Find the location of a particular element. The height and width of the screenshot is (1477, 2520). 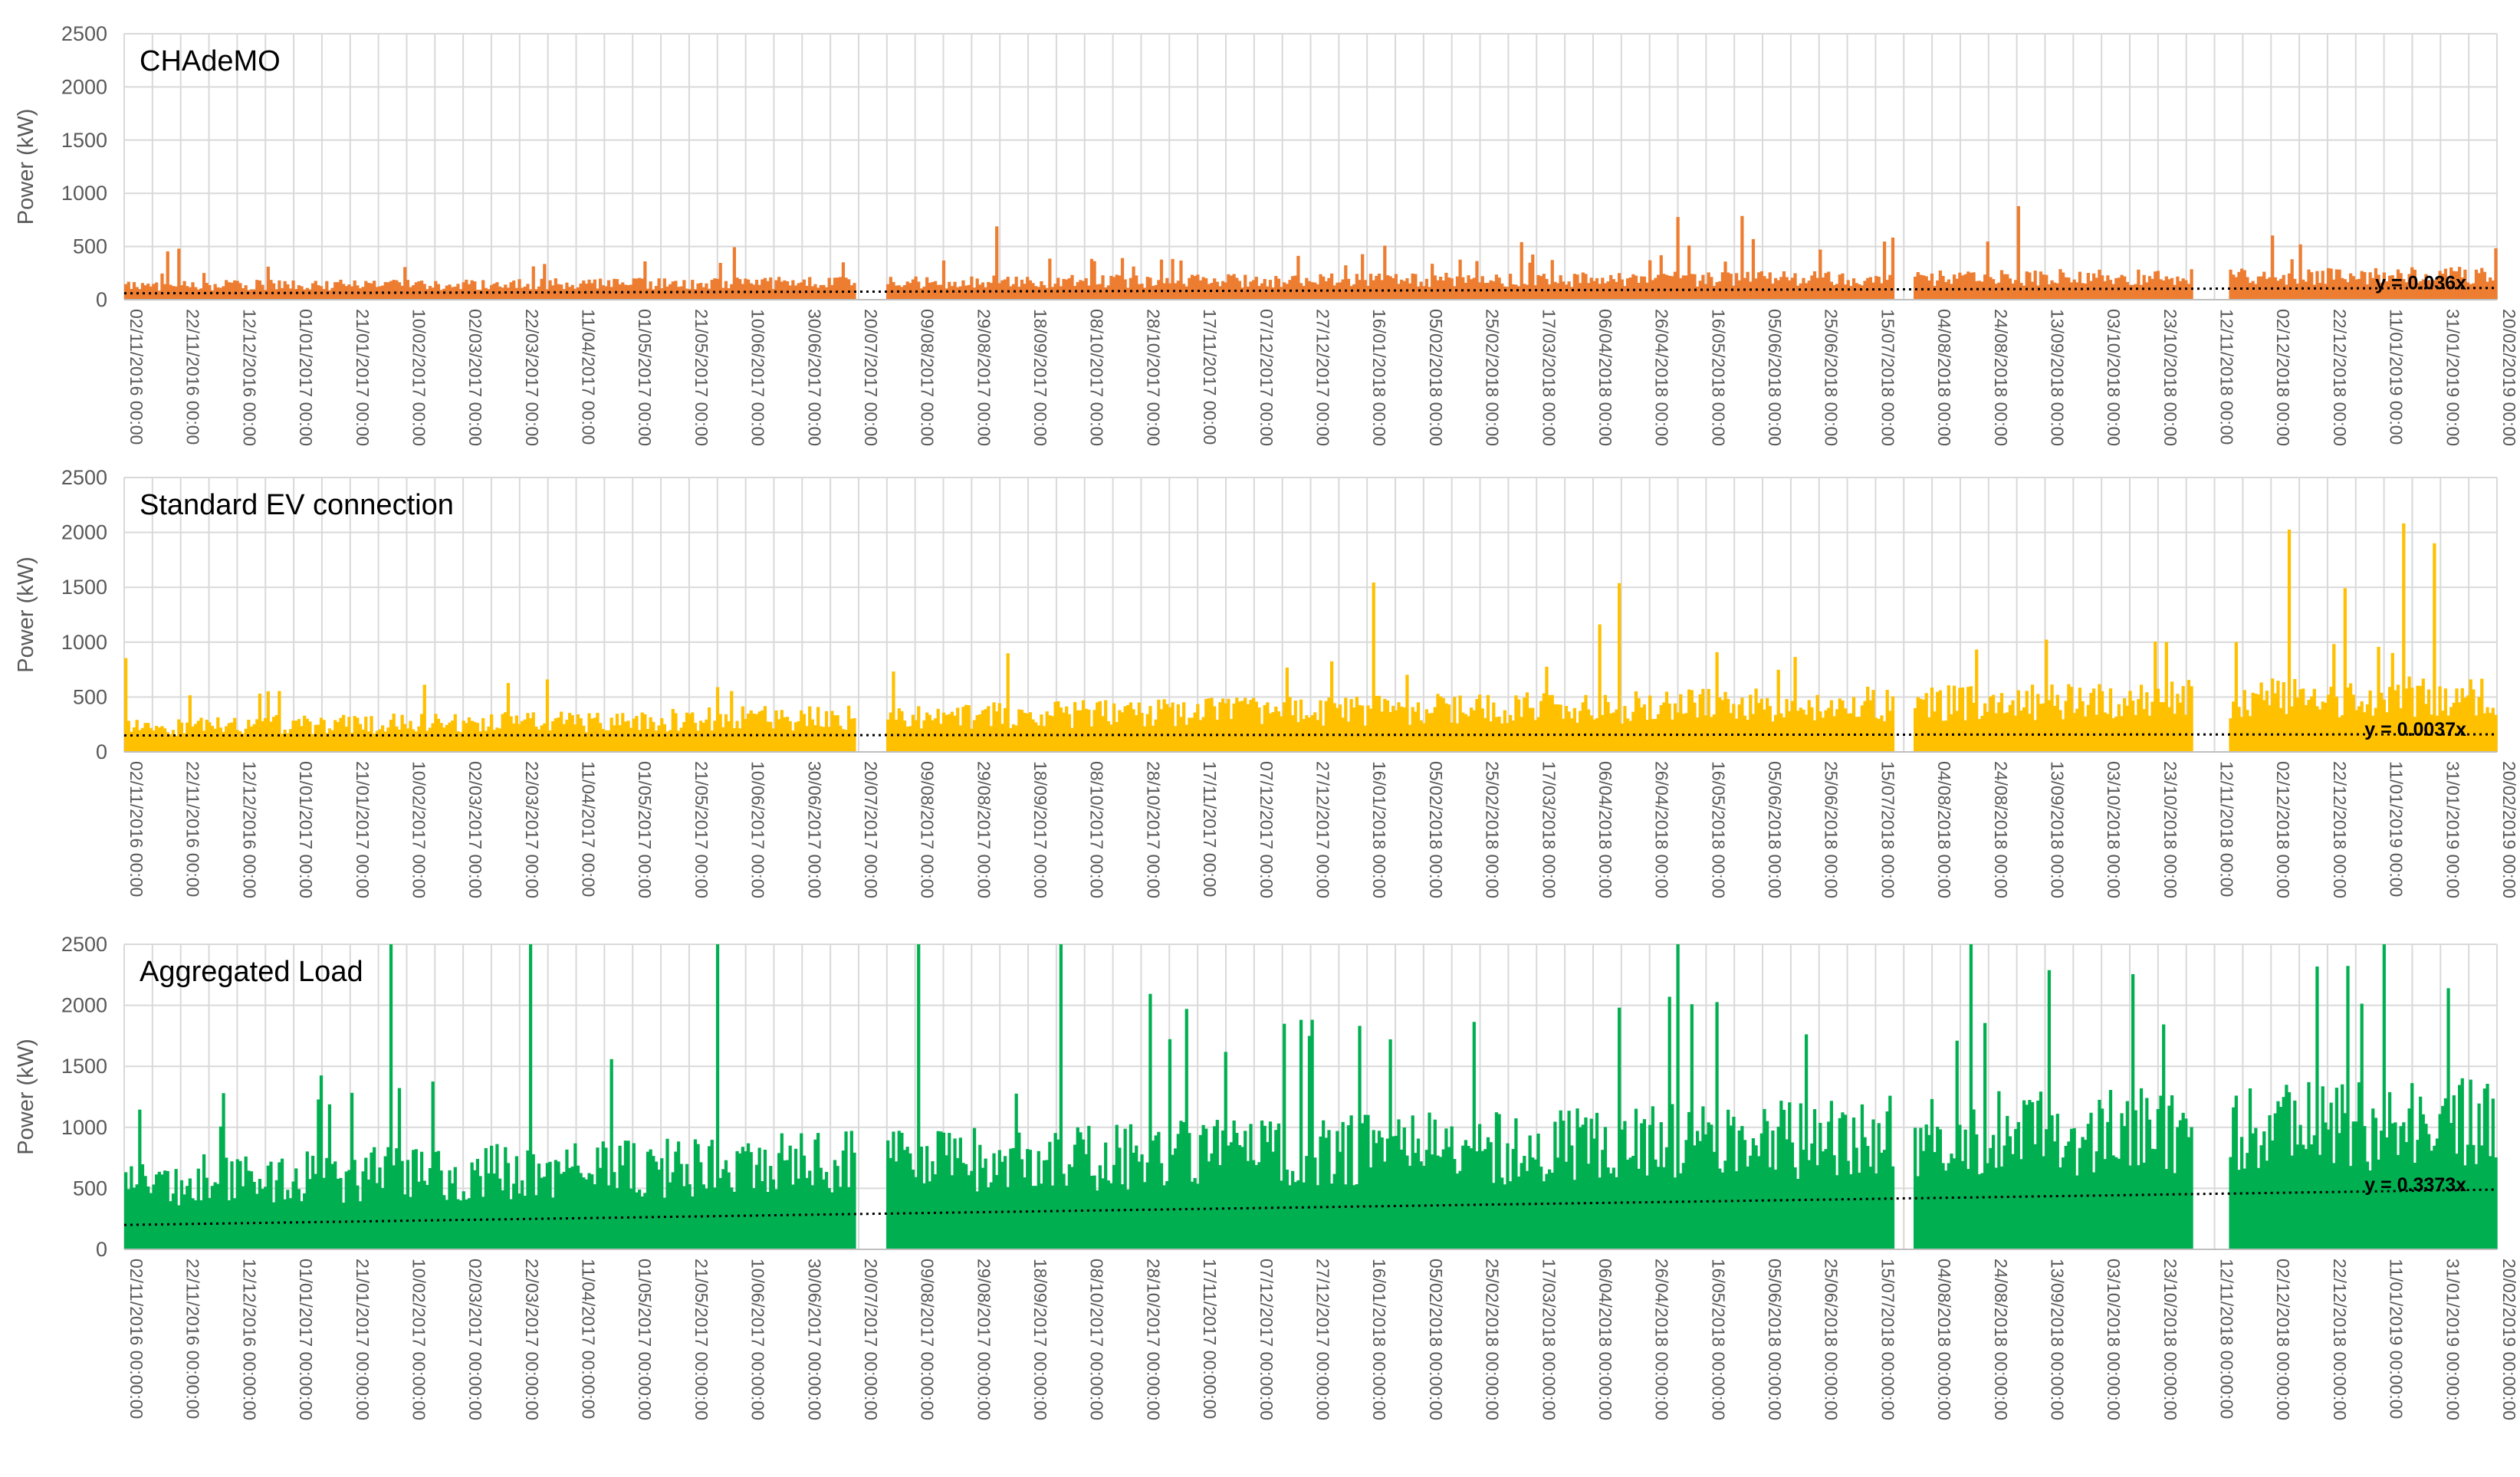

x-tick-label: 03/10/2018 00:00 is located at coordinates (2114, 378).